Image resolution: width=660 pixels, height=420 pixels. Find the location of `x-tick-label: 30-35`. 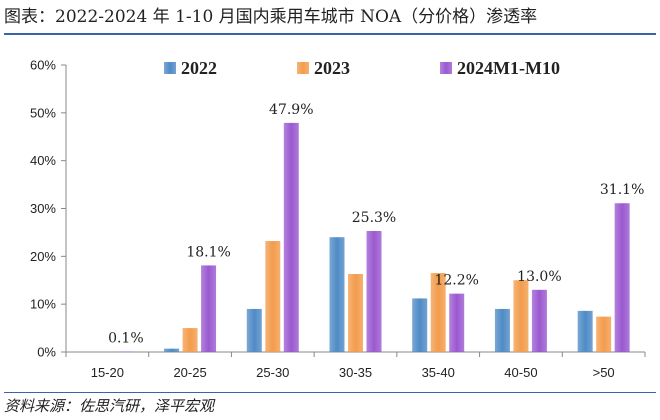

x-tick-label: 30-35 is located at coordinates (355, 372).